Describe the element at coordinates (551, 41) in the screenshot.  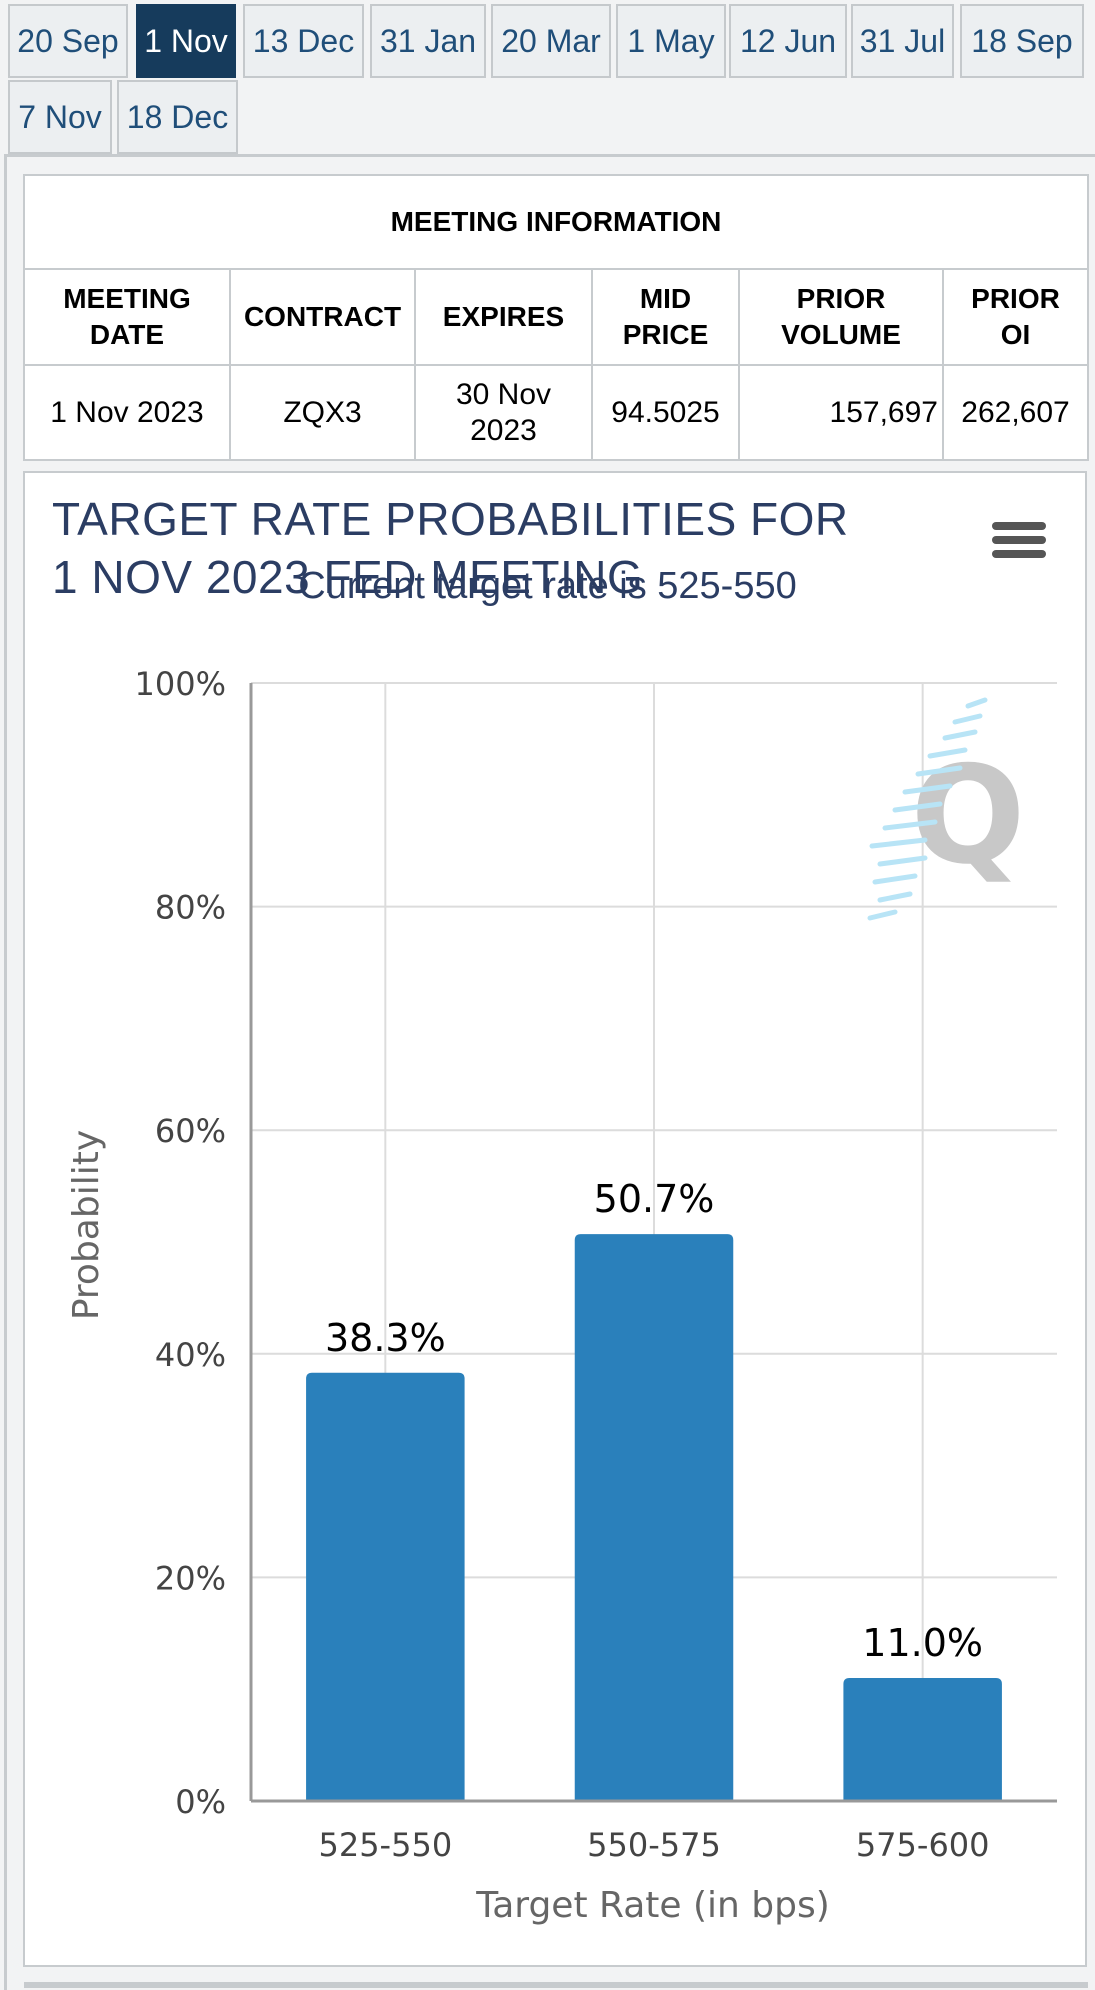
I see `tab-20-mar: 20 Mar` at that location.